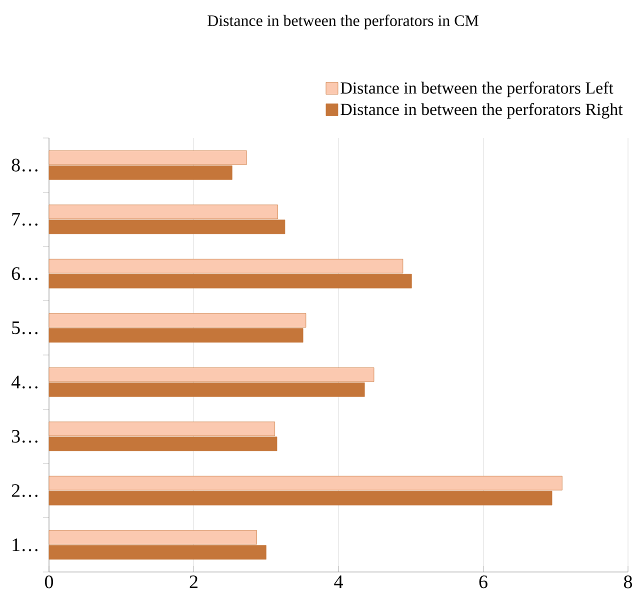 Image resolution: width=633 pixels, height=615 pixels. What do you see at coordinates (343, 22) in the screenshot?
I see `chart-title: Distance in between the perforators in CM` at bounding box center [343, 22].